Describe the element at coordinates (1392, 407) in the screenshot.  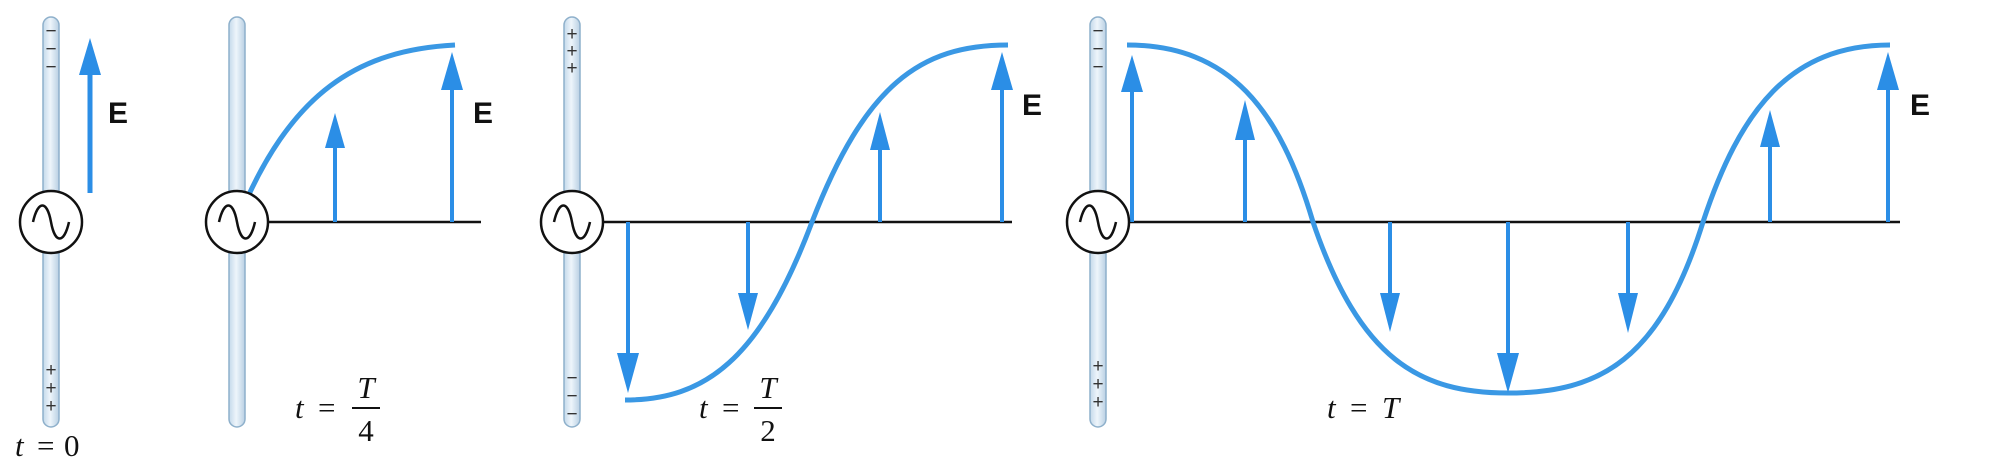
I see `time-value: T` at that location.